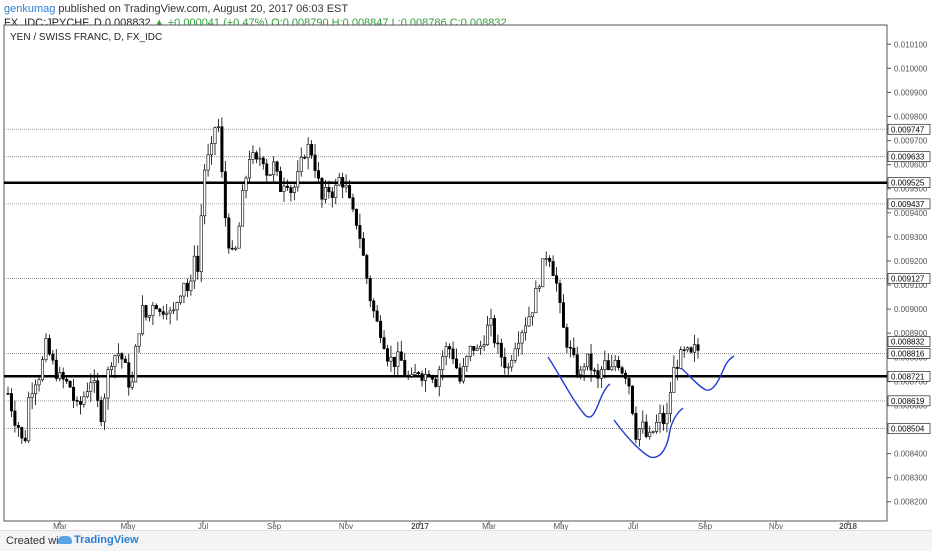 The width and height of the screenshot is (932, 551). I want to click on y-tick-label: 0.008900, so click(911, 333).